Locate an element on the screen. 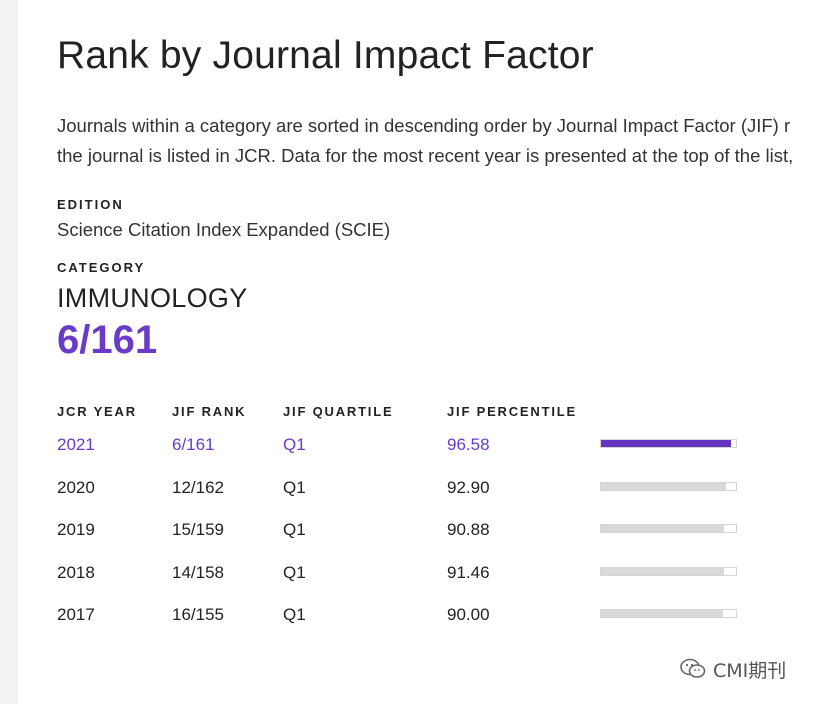 The width and height of the screenshot is (819, 704). header-jif-rank: JIF RANK is located at coordinates (209, 411).